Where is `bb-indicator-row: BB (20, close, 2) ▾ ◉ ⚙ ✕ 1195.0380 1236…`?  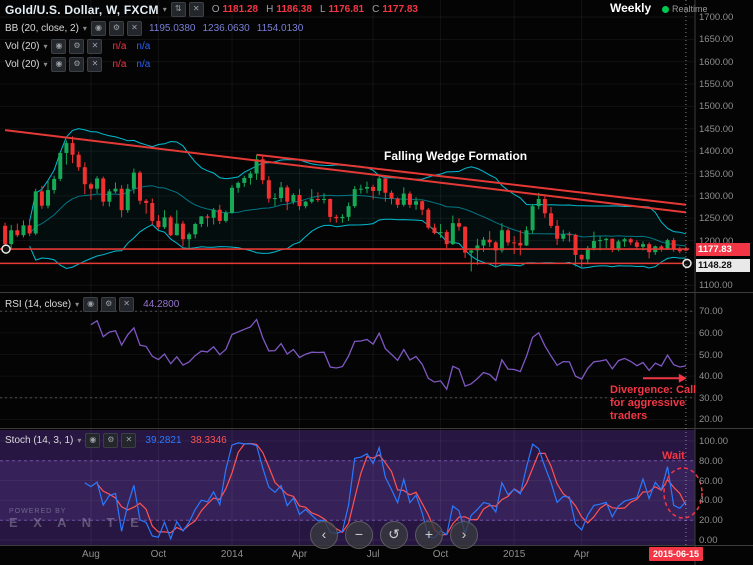 bb-indicator-row: BB (20, close, 2) ▾ ◉ ⚙ ✕ 1195.0380 1236… is located at coordinates (154, 28).